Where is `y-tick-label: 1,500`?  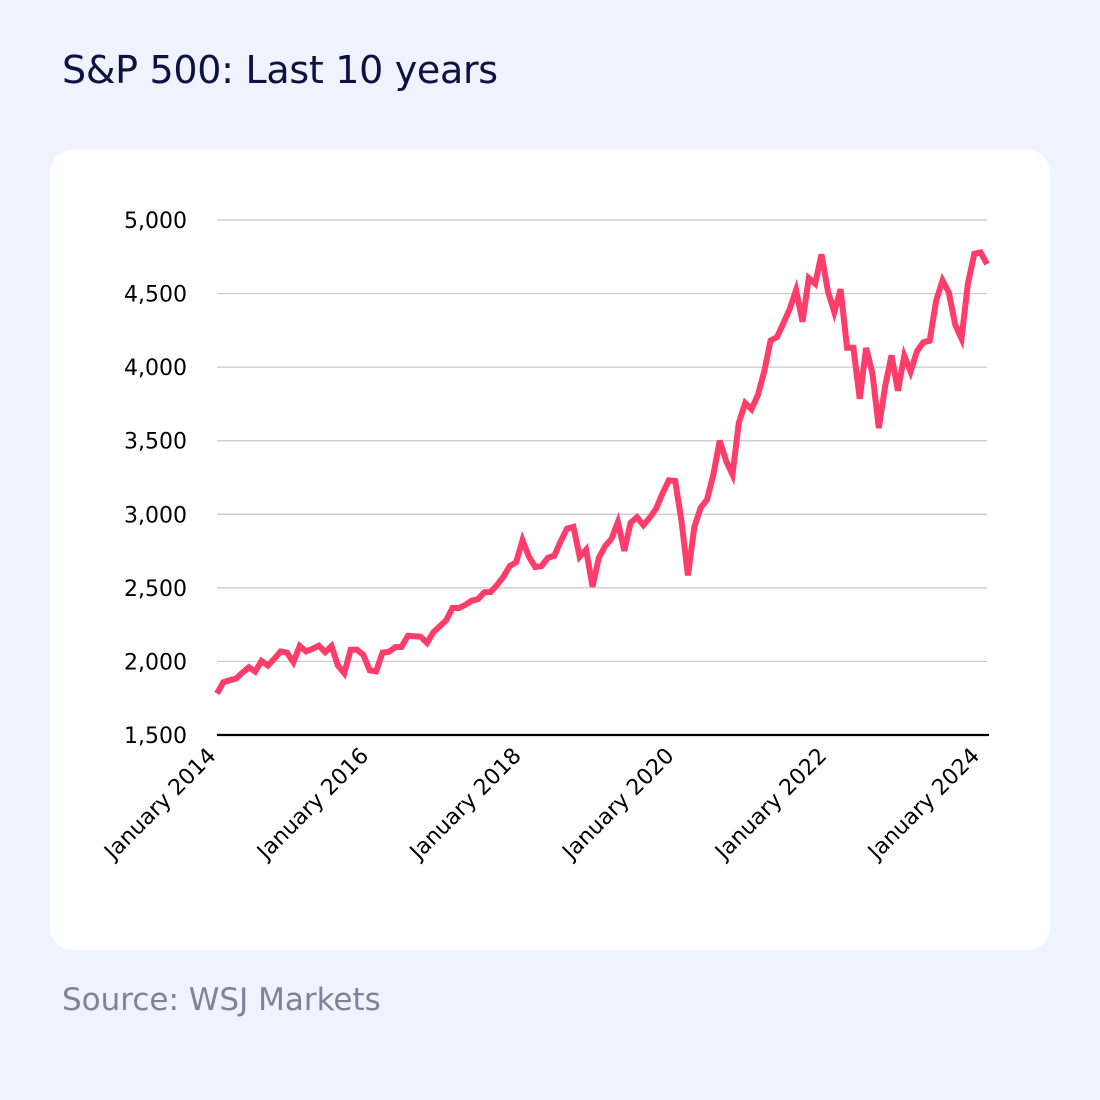
y-tick-label: 1,500 is located at coordinates (155, 736).